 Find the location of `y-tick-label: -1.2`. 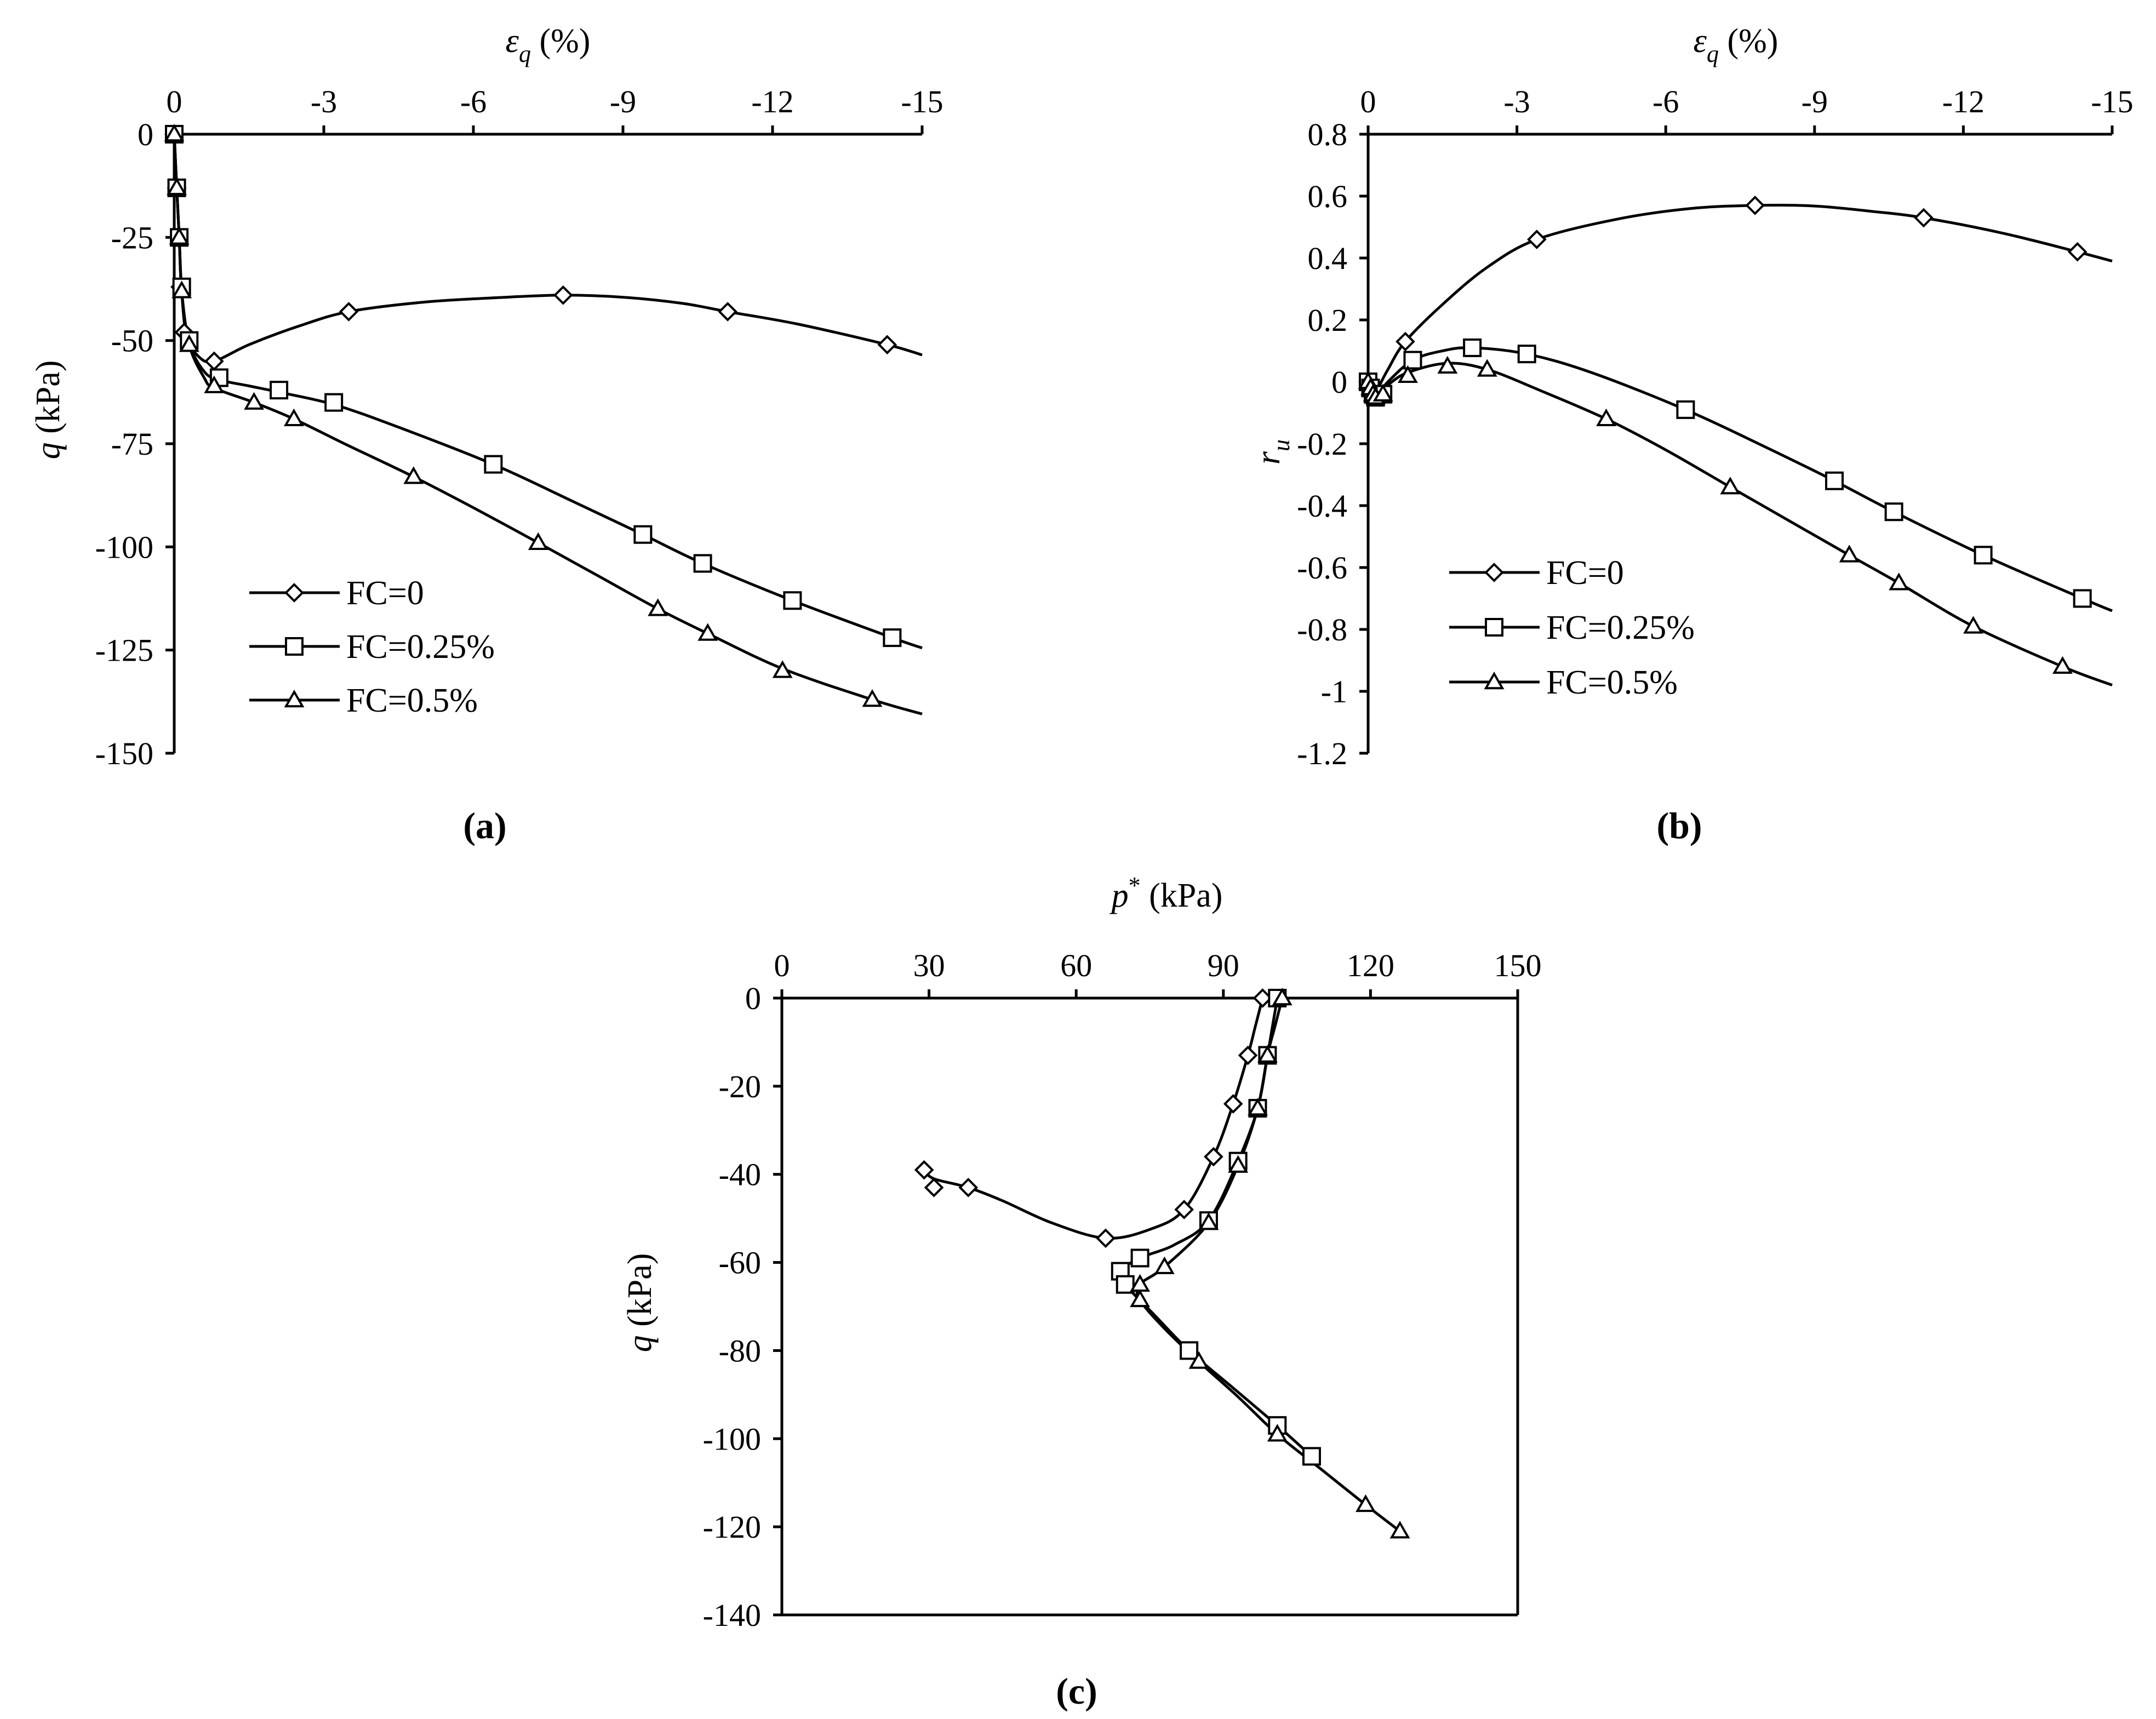

y-tick-label: -1.2 is located at coordinates (1322, 753).